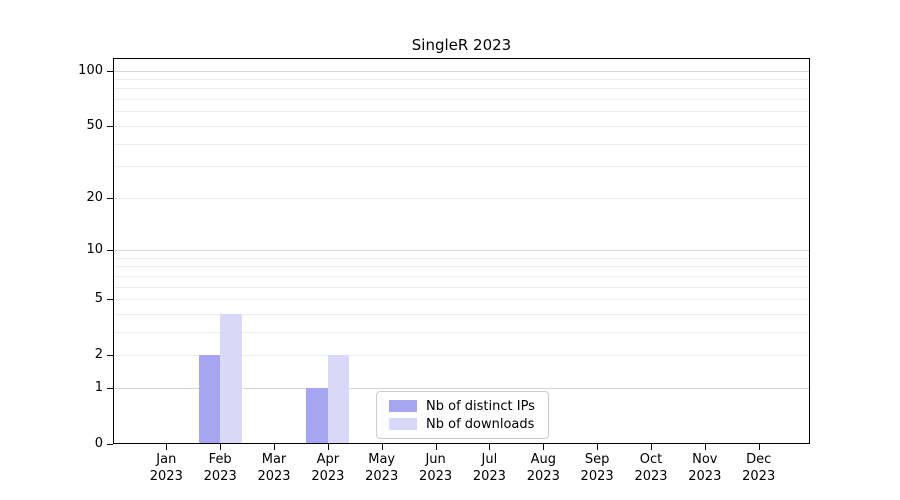 The width and height of the screenshot is (900, 500). Describe the element at coordinates (436, 468) in the screenshot. I see `x-tick-label: Jun 2023` at that location.